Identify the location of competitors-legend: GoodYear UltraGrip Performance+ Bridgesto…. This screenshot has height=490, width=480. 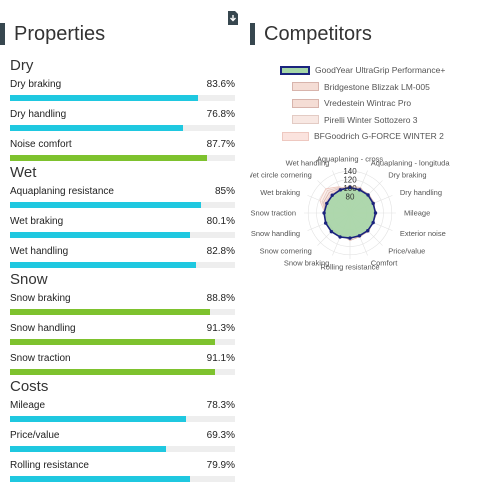
(362, 103).